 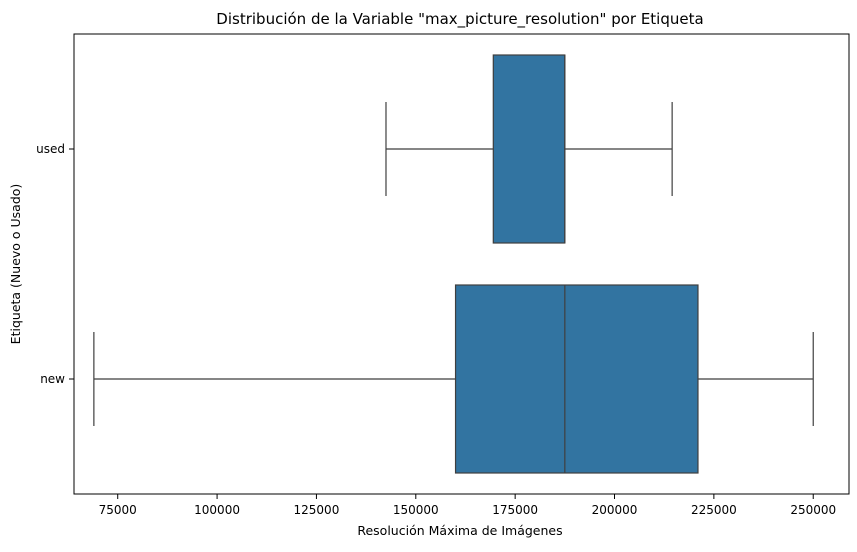 I want to click on x-tick-label: 75000, so click(x=118, y=510).